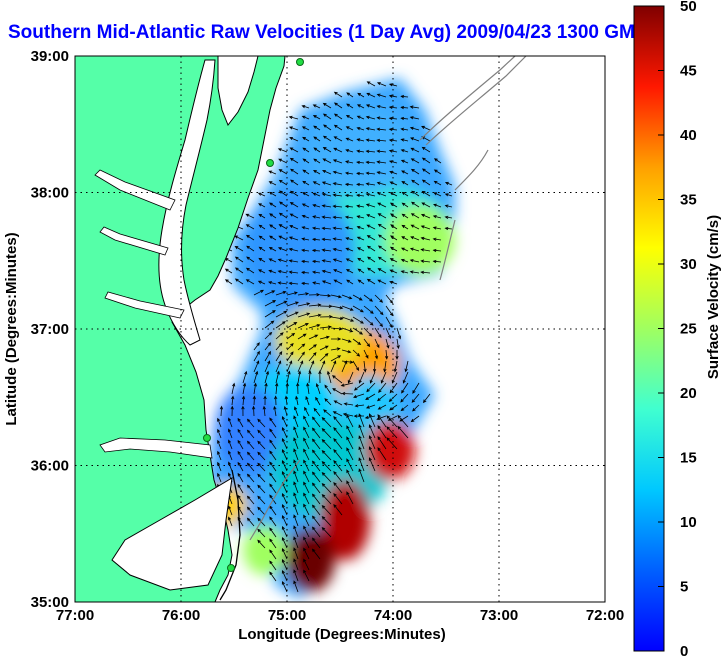 The width and height of the screenshot is (724, 659). Describe the element at coordinates (135, 190) in the screenshot. I see `potomac-river` at that location.